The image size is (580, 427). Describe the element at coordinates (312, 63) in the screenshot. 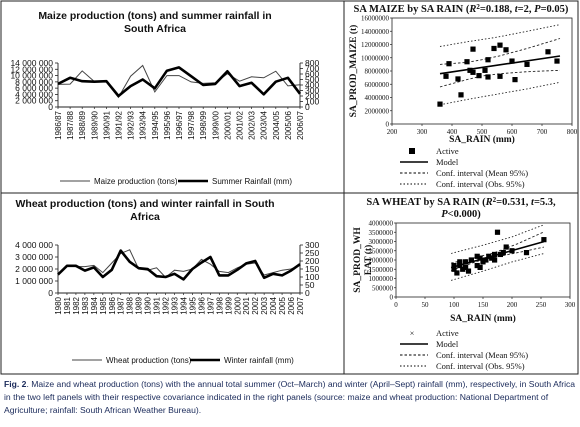

I see `y-right-tick-label: 800` at that location.